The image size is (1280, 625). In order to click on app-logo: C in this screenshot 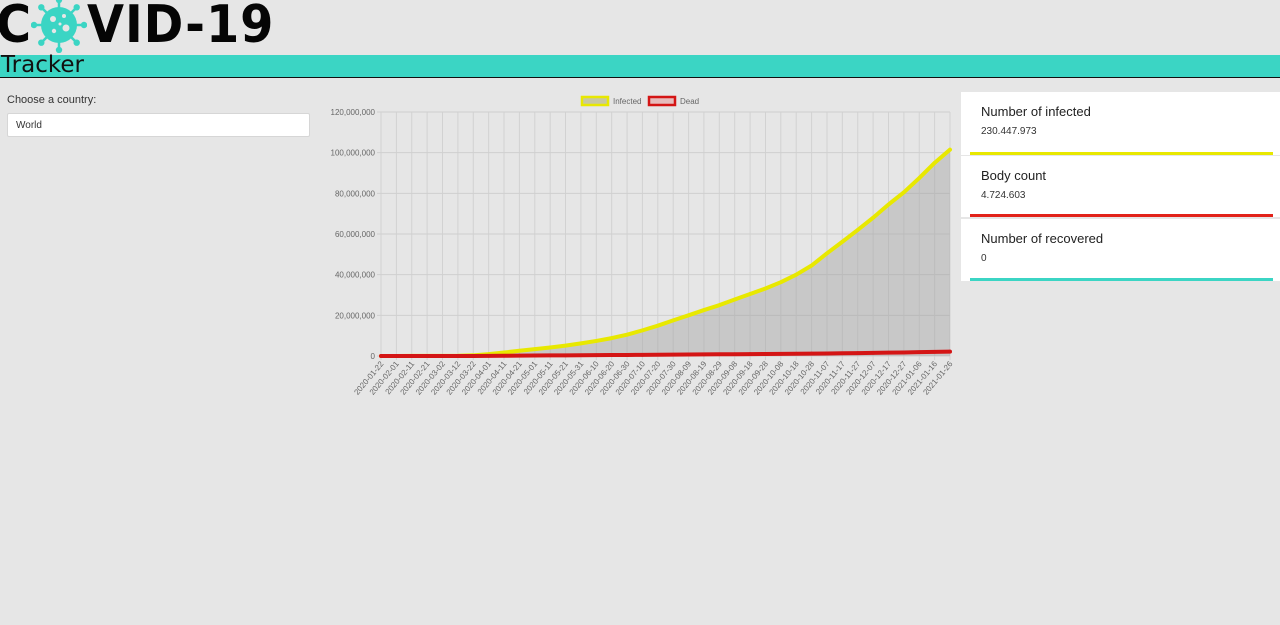, I will do `click(145, 28)`.